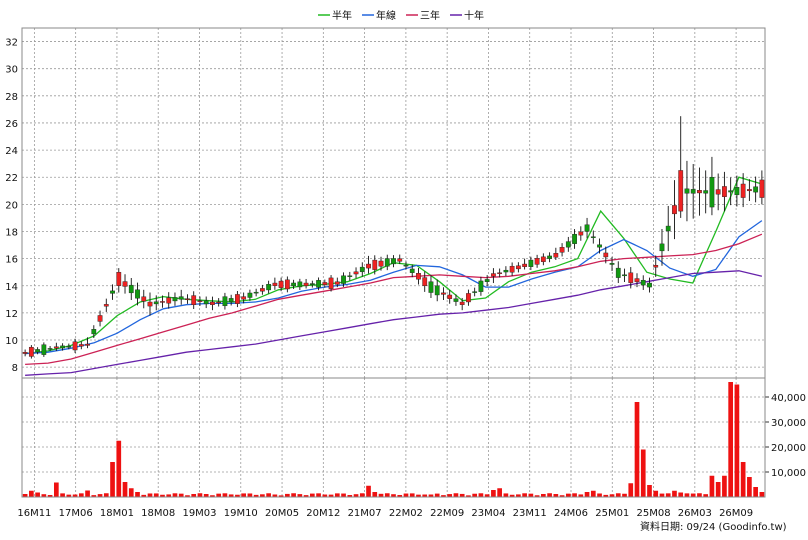 The image size is (808, 540). I want to click on date-tick-label: 25M08, so click(654, 513).